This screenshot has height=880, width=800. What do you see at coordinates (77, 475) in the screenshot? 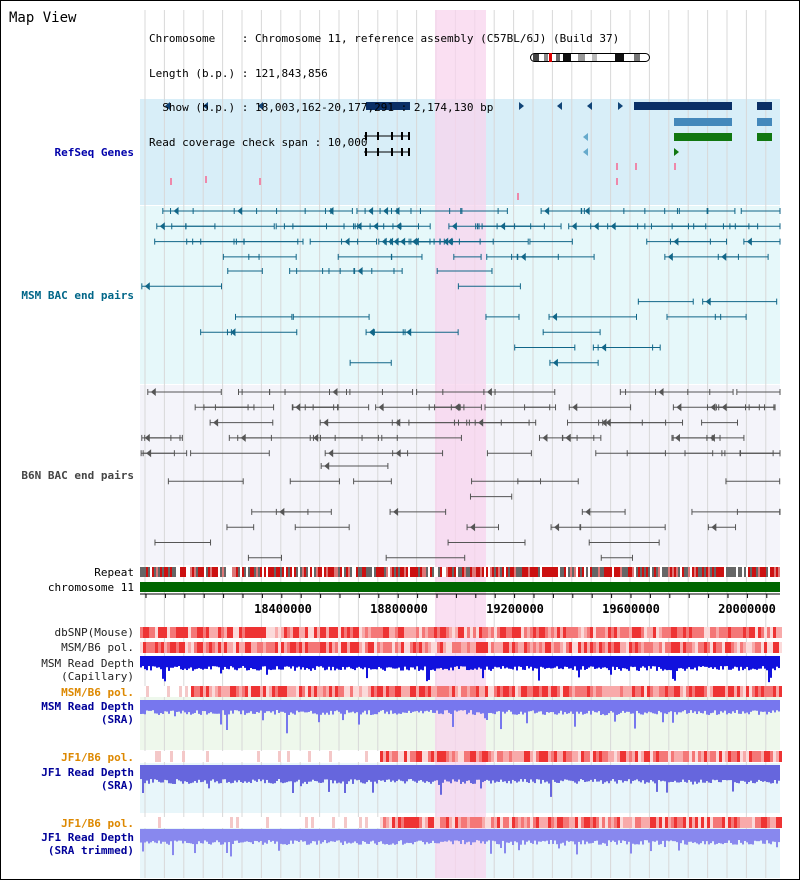
I see `track-label-b6n-bac: B6N BAC end pairs` at bounding box center [77, 475].